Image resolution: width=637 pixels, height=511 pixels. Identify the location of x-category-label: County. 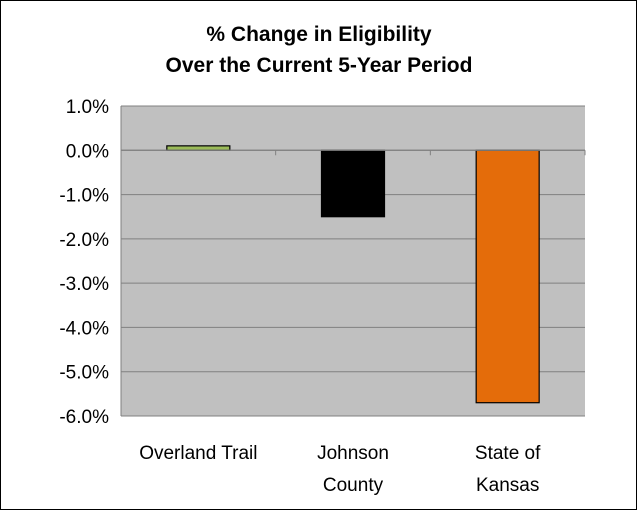
(353, 485).